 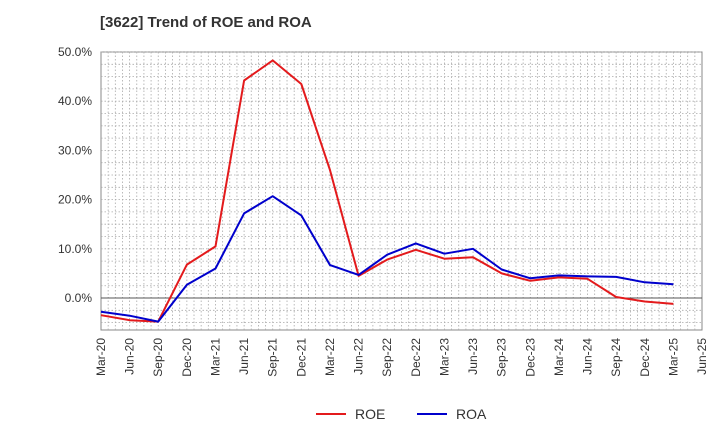 What do you see at coordinates (359, 356) in the screenshot?
I see `x-tick-label: Jun-22` at bounding box center [359, 356].